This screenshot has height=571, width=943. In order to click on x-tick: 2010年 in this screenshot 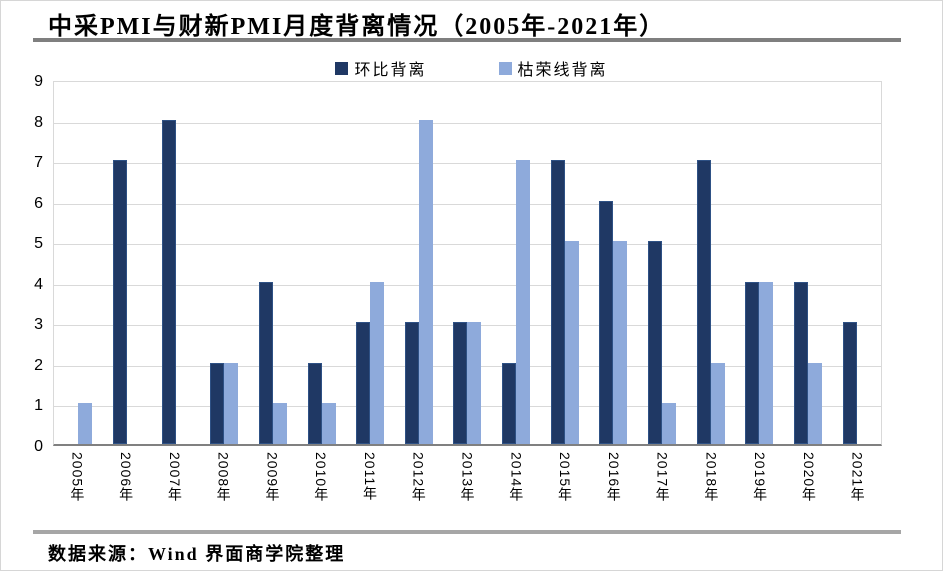, I will do `click(321, 488)`.